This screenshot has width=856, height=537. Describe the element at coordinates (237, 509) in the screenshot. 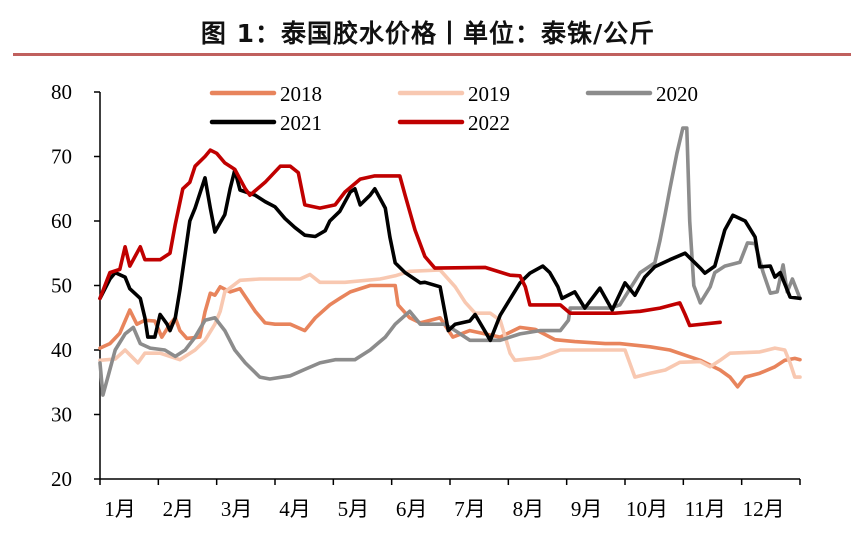

I see `x-tick-label: 3月` at that location.